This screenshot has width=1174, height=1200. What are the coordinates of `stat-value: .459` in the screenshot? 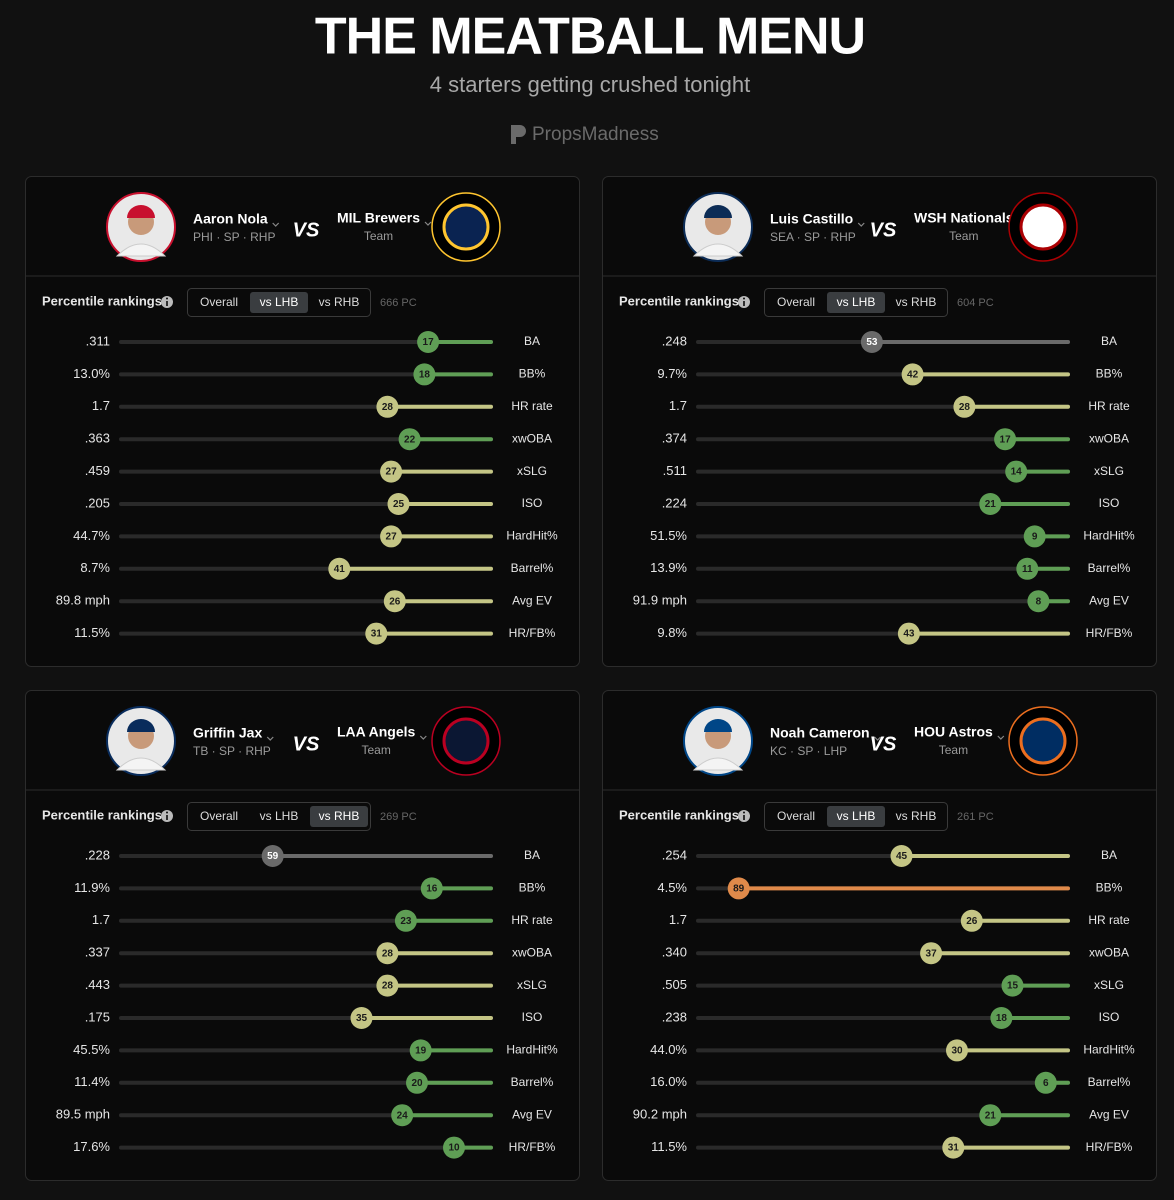 It's located at (97, 470).